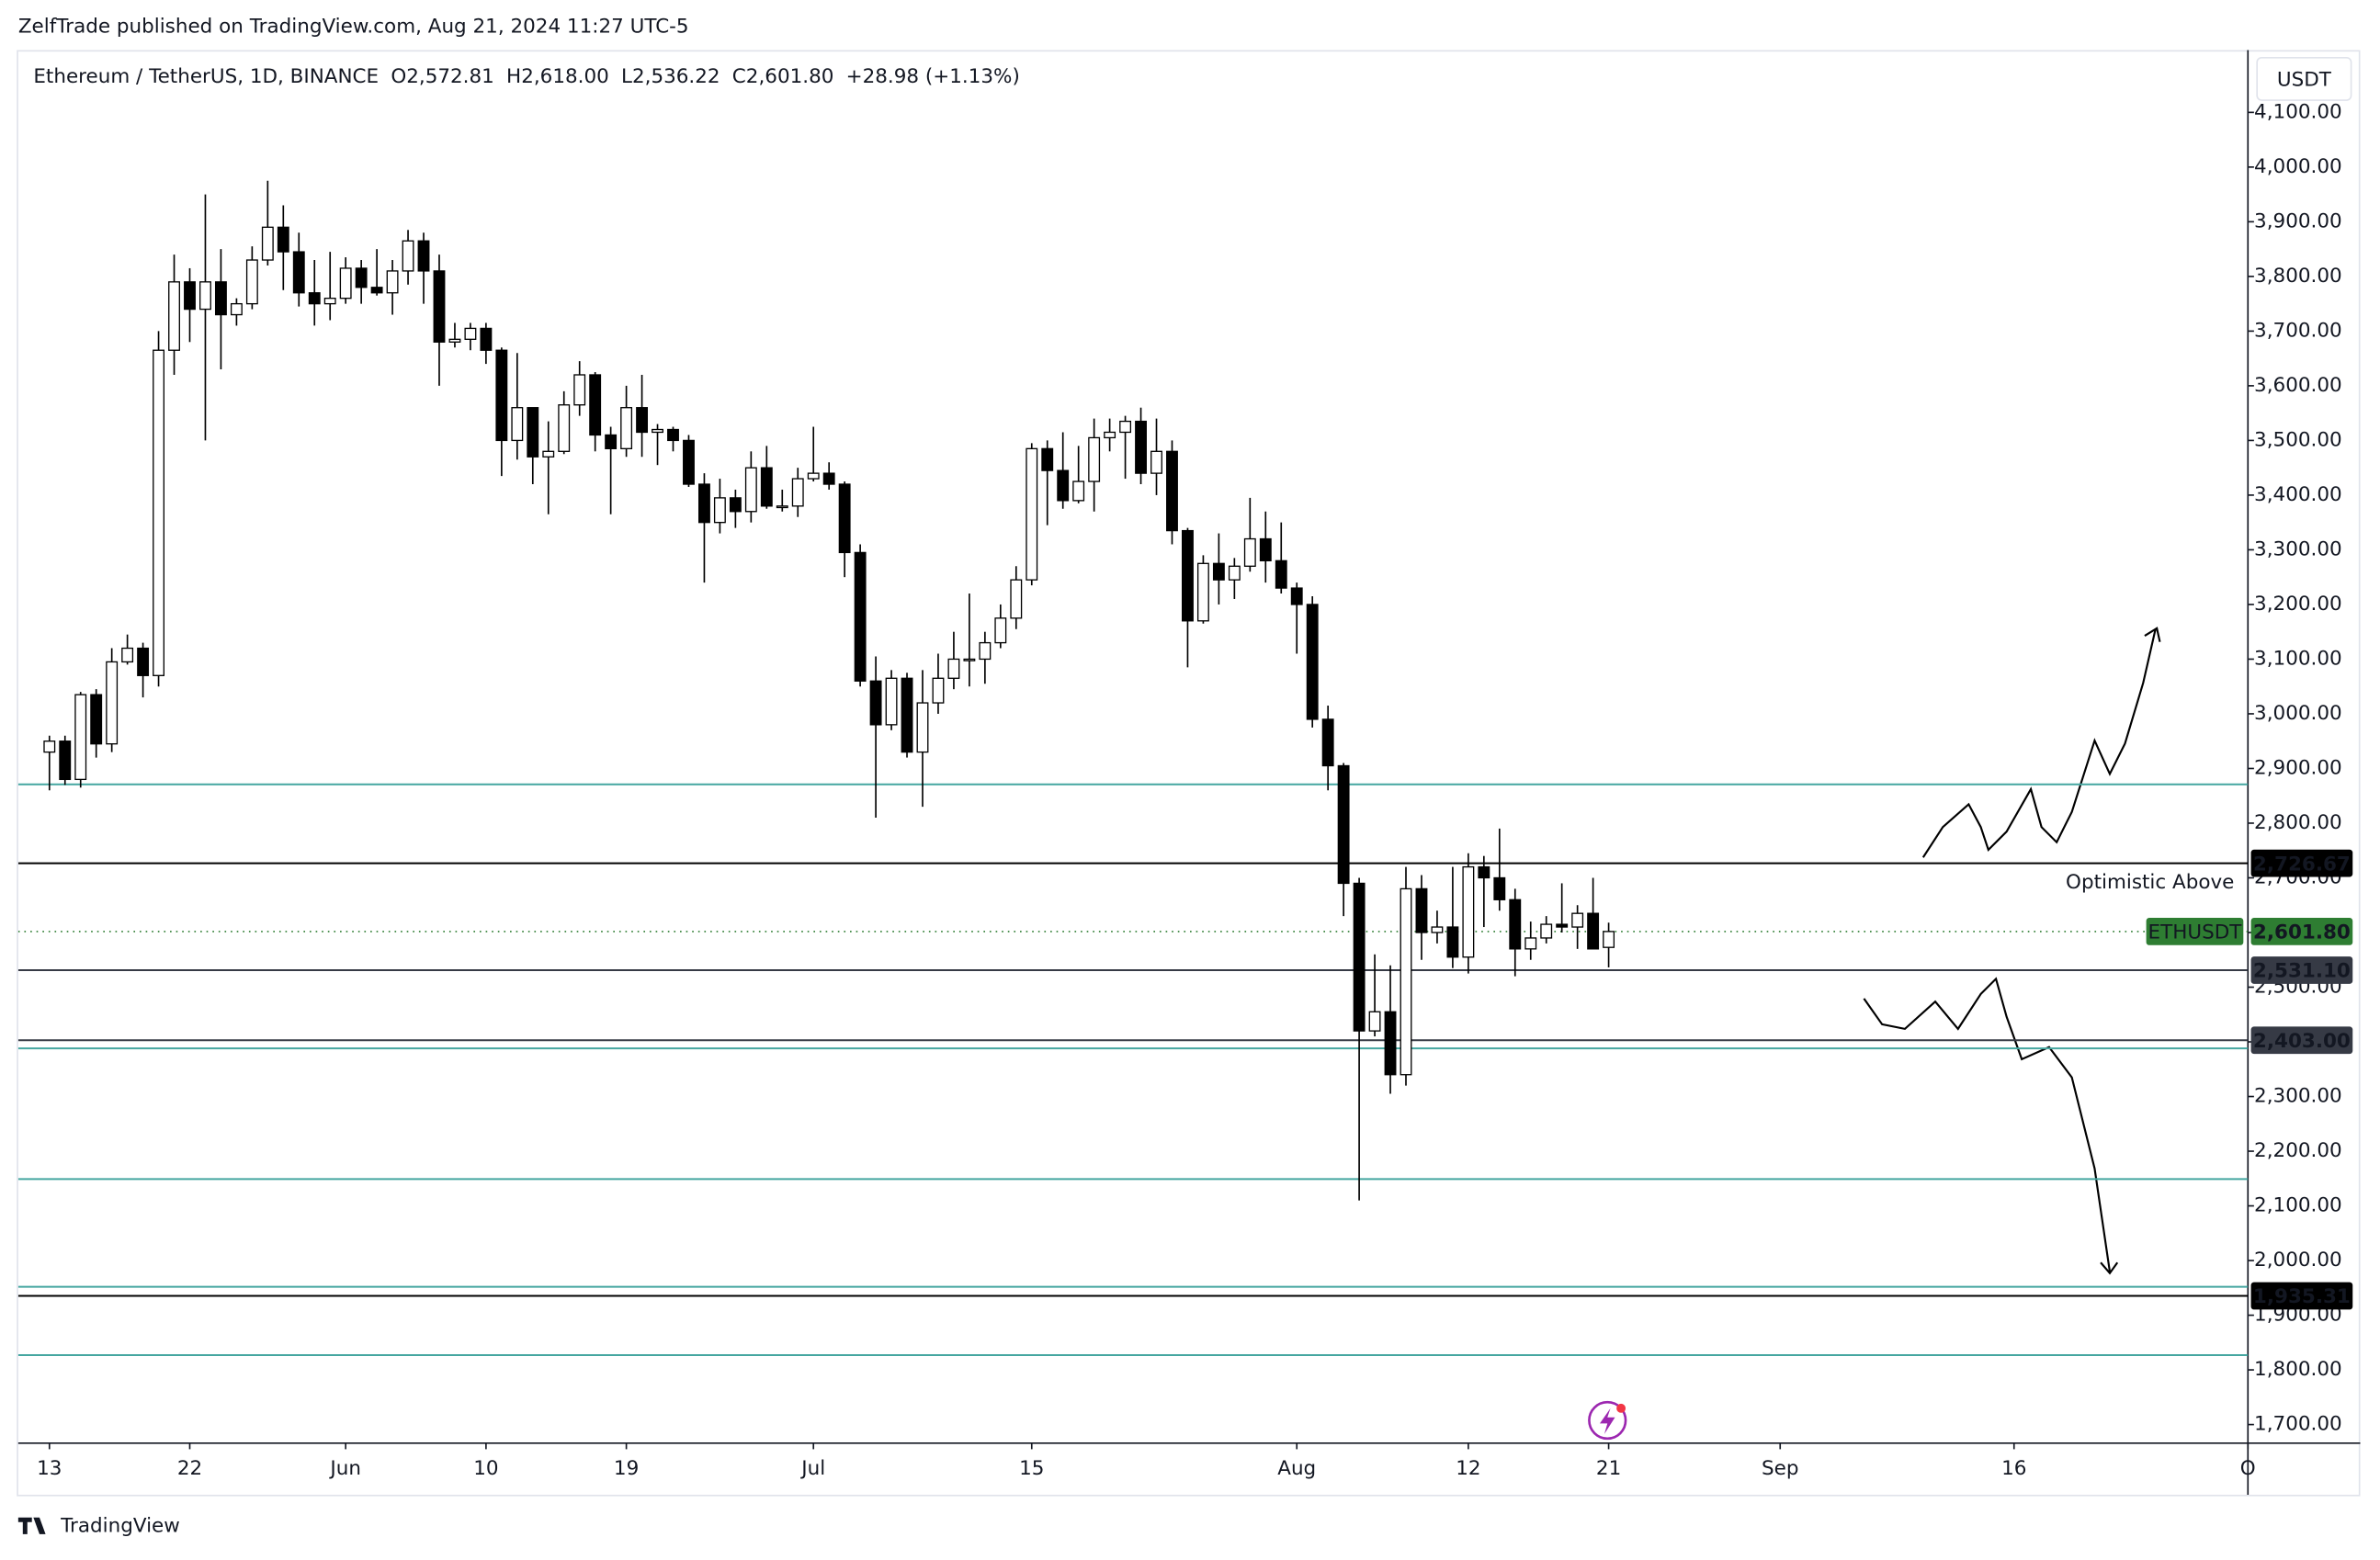 The height and width of the screenshot is (1560, 2380). Describe the element at coordinates (2039, 743) in the screenshot. I see `drawing-up` at that location.